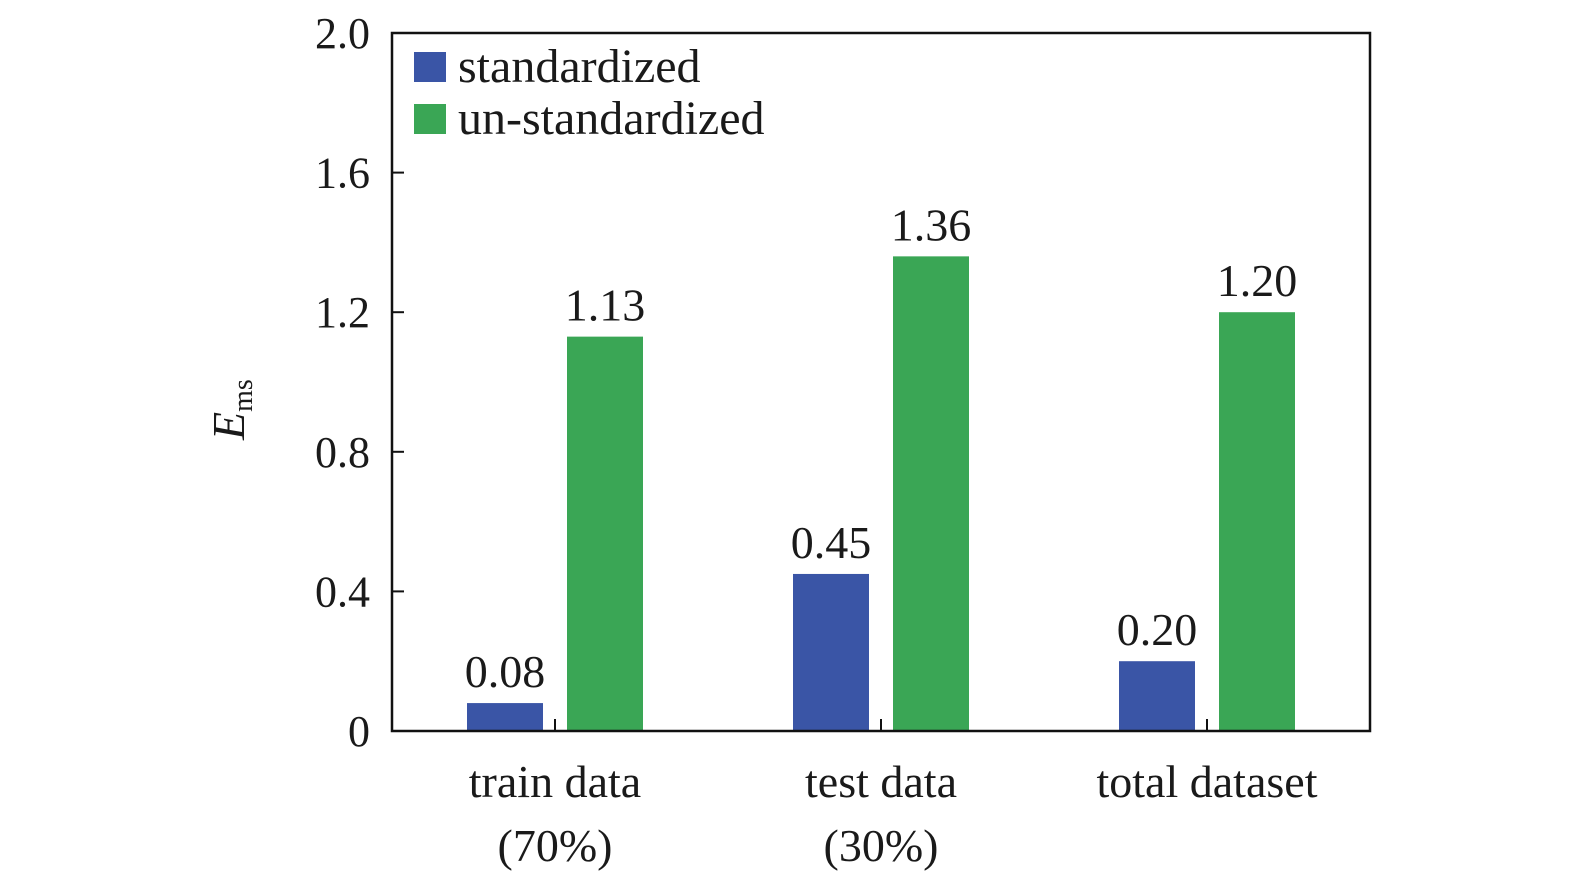 The image size is (1575, 890). Describe the element at coordinates (881, 781) in the screenshot. I see `category-label-1-0: test data` at that location.